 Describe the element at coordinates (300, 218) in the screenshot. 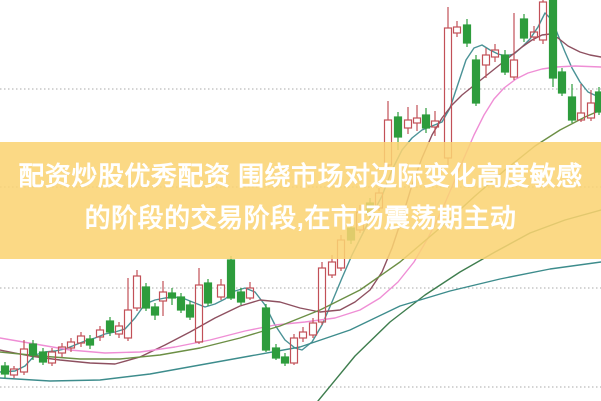

I see `caption-line-2: 的阶段的交易阶段,在市场震荡期主动` at that location.